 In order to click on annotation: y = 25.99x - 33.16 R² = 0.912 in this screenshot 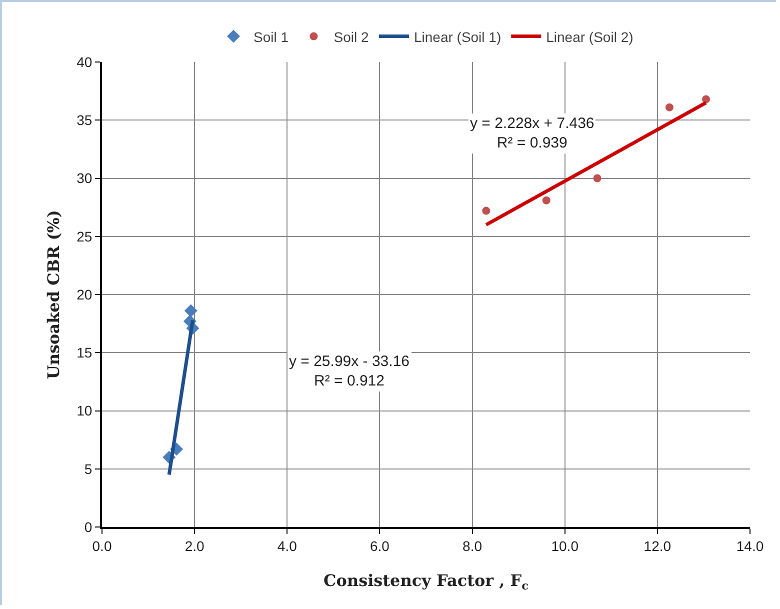, I will do `click(349, 371)`.